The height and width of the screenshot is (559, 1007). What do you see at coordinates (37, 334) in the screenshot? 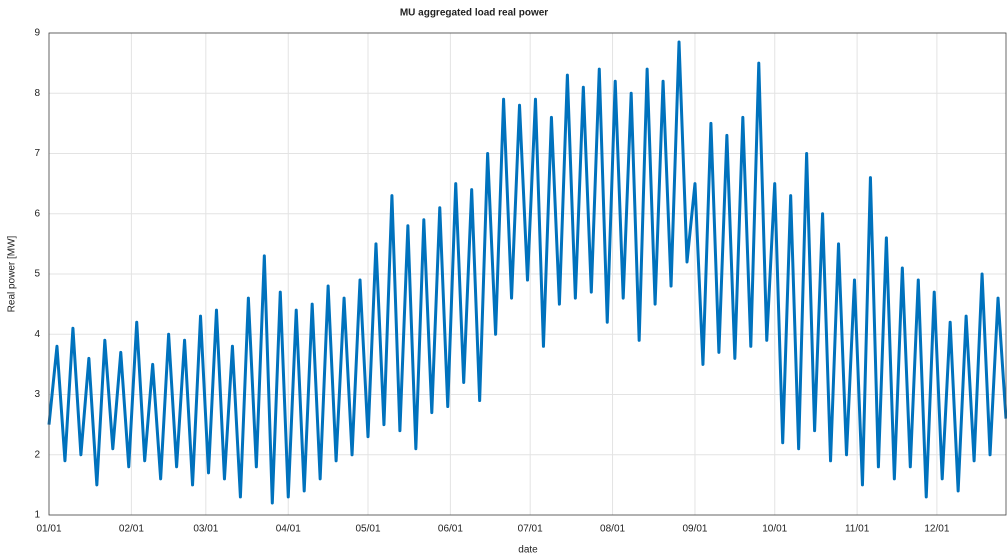
I see `y-tick-label: 4` at bounding box center [37, 334].